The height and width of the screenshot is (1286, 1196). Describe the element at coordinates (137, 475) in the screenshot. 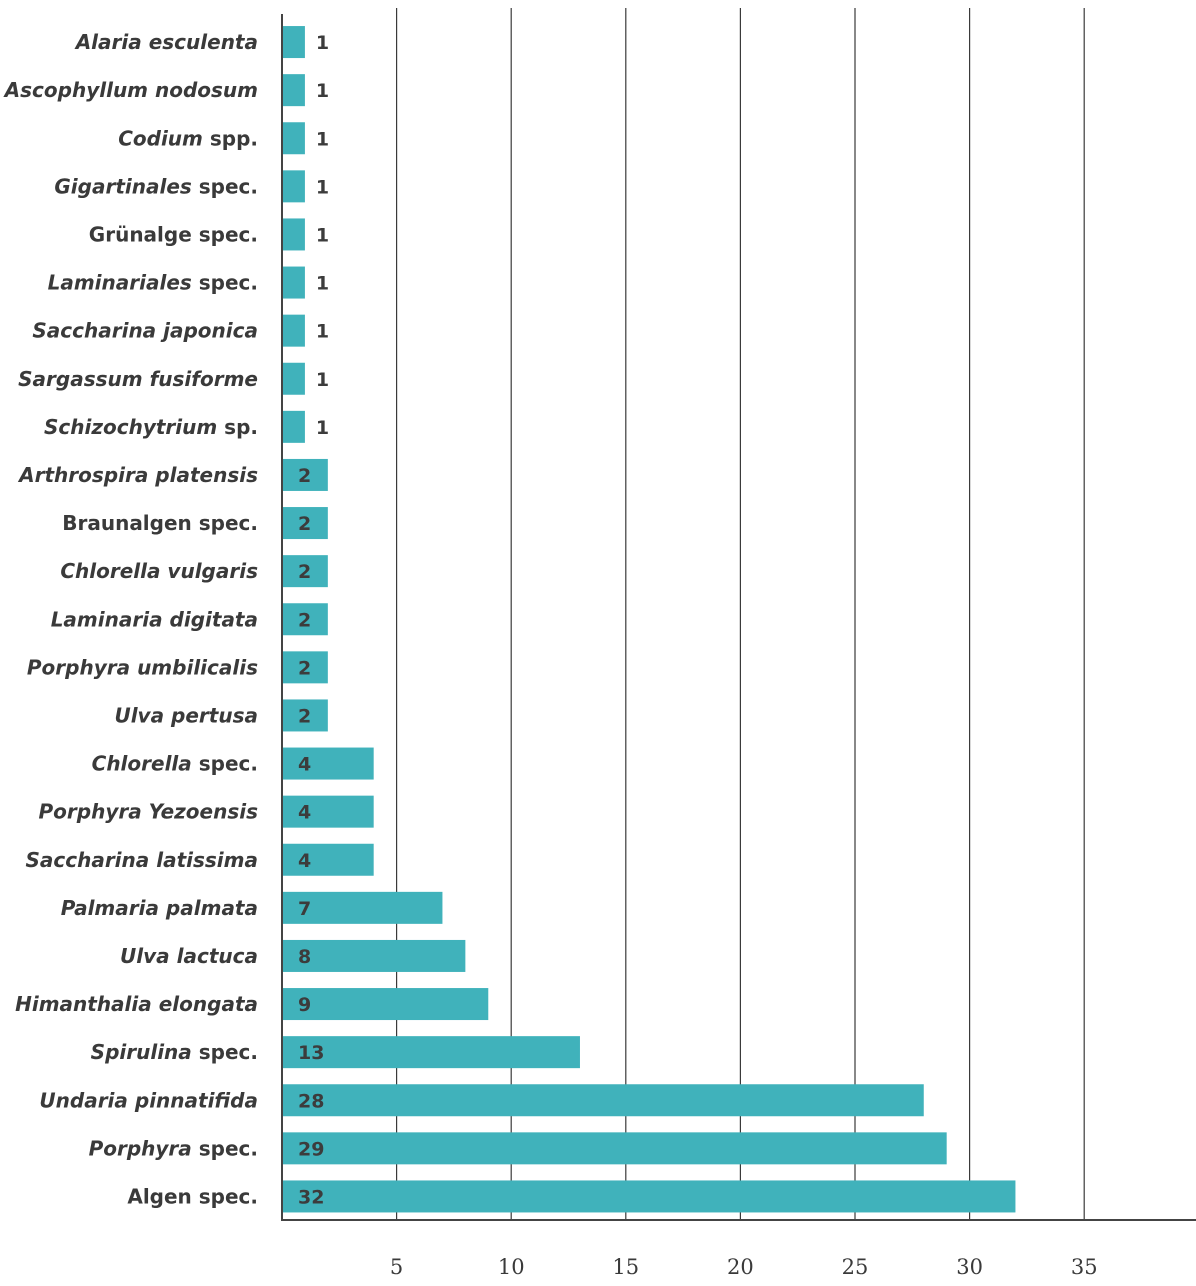

I see `category-label-part: Arthrospira platensis` at that location.